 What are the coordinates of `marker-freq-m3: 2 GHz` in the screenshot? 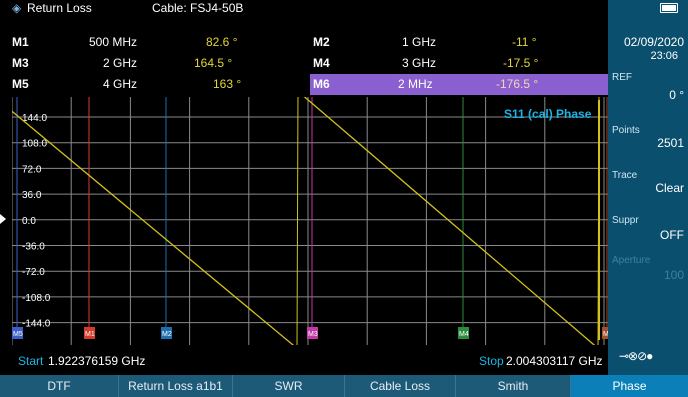 It's located at (120, 63).